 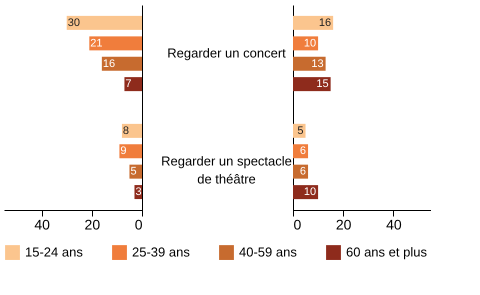 What do you see at coordinates (317, 64) in the screenshot?
I see `data-label: 13` at bounding box center [317, 64].